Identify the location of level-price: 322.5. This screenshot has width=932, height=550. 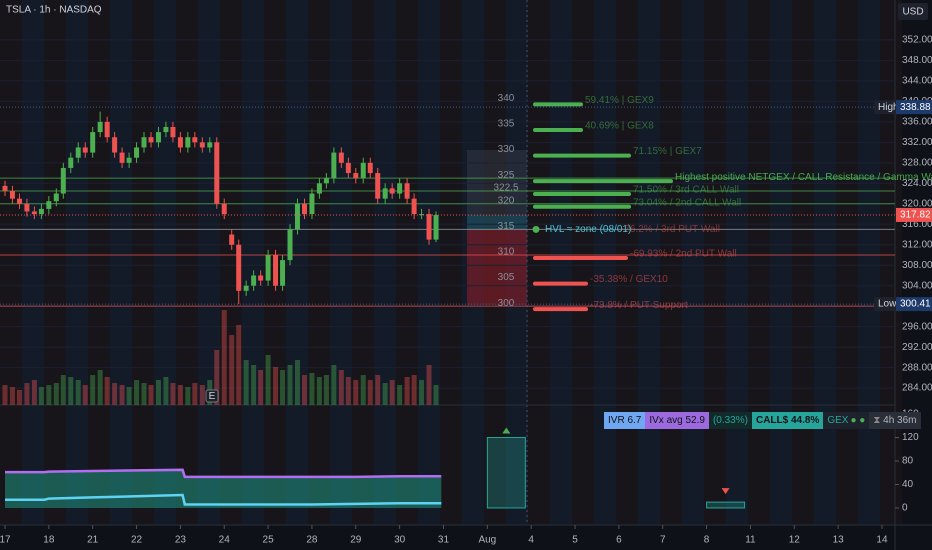
(505, 188).